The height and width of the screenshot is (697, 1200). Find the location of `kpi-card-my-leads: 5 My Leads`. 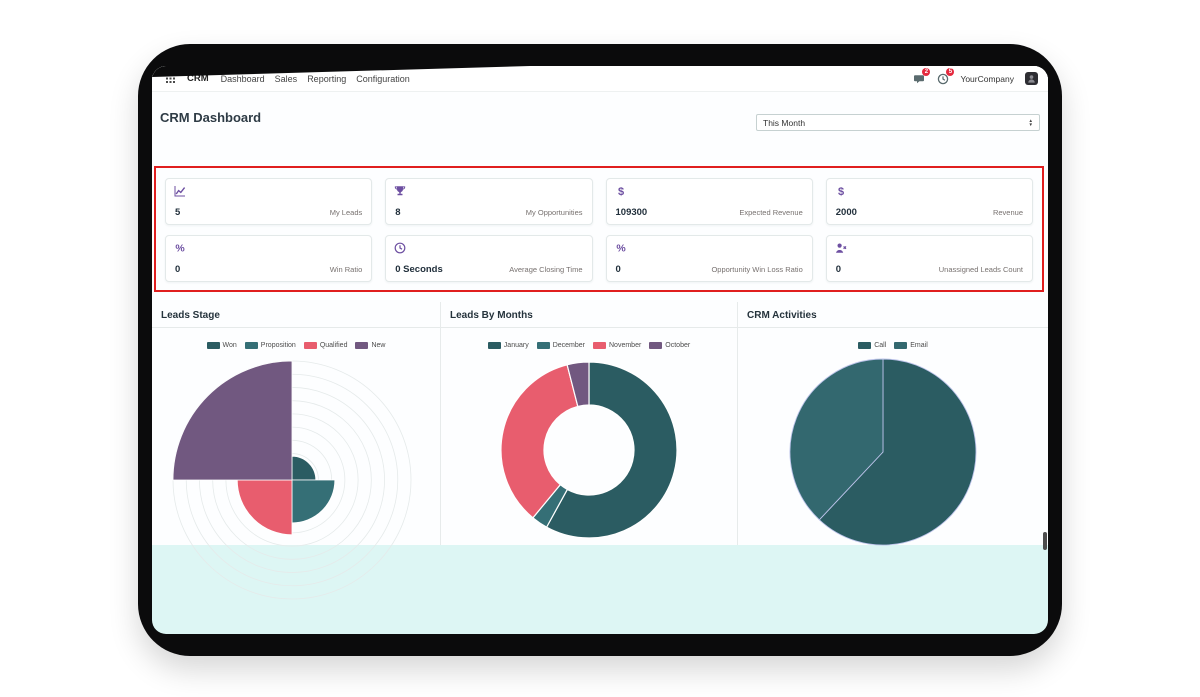

kpi-card-my-leads: 5 My Leads is located at coordinates (269, 201).